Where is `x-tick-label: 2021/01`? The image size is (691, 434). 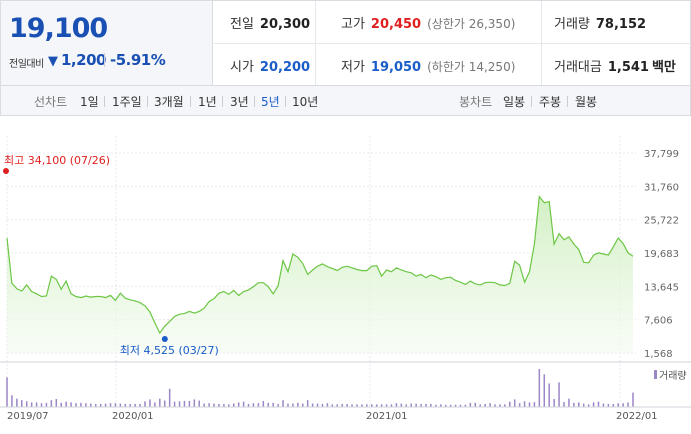
x-tick-label: 2021/01 is located at coordinates (387, 416).